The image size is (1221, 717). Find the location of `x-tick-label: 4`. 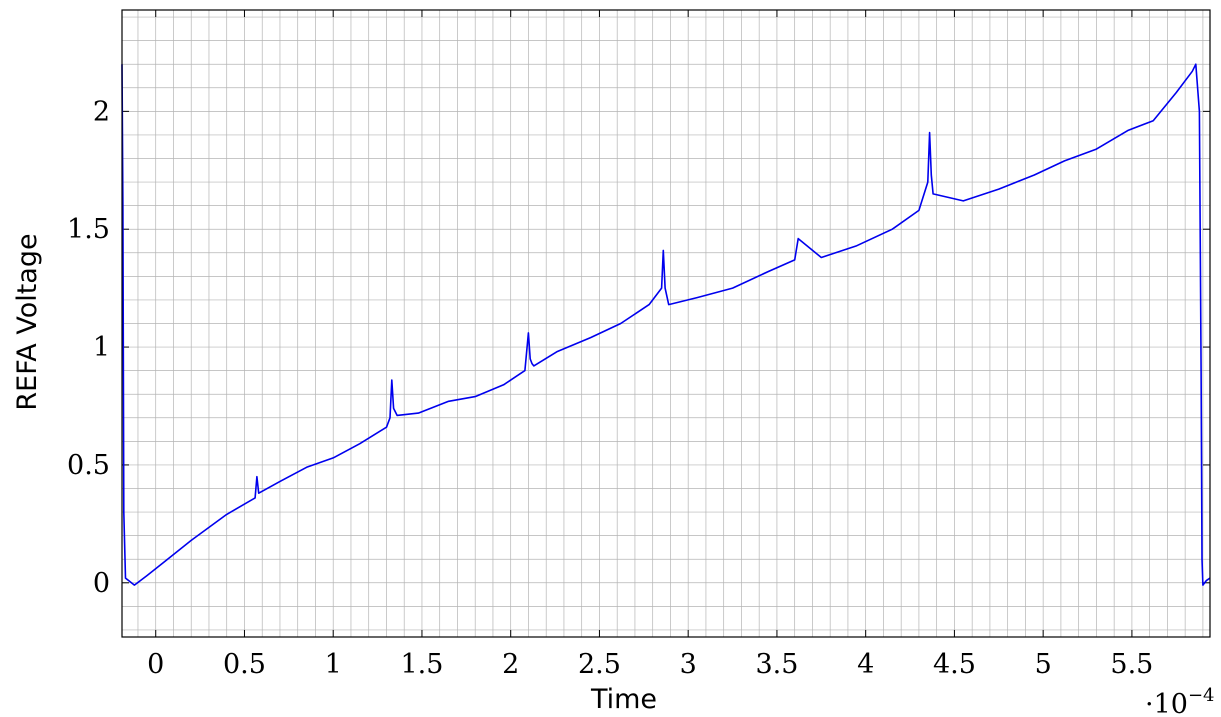

x-tick-label: 4 is located at coordinates (865, 664).